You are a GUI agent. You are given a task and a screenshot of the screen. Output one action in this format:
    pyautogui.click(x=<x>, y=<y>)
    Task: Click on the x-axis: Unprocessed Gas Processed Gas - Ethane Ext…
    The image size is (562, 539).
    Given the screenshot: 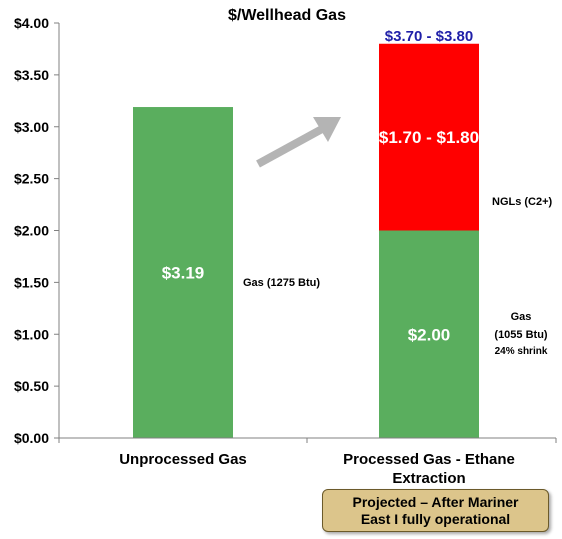 What is the action you would take?
    pyautogui.click(x=307, y=462)
    